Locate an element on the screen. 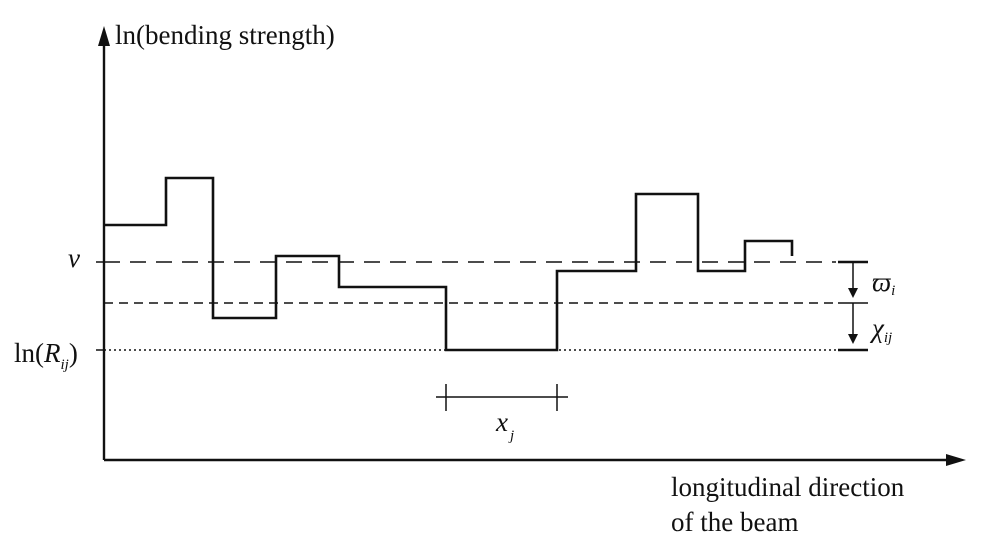  ln-r-prefix: ln( is located at coordinates (29, 353).